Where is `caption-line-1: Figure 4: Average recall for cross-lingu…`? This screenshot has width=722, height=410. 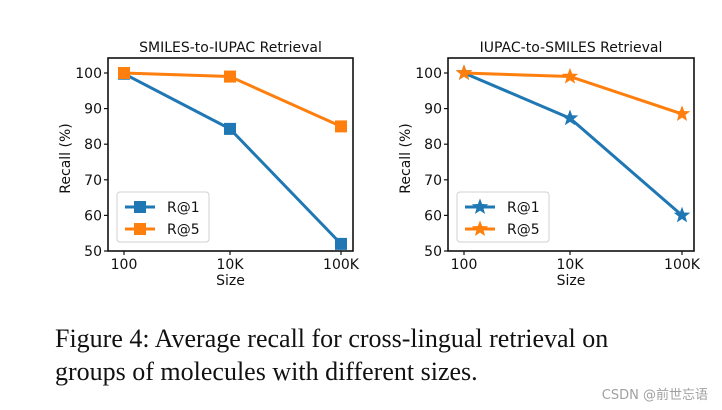 caption-line-1: Figure 4: Average recall for cross-lingu… is located at coordinates (332, 338).